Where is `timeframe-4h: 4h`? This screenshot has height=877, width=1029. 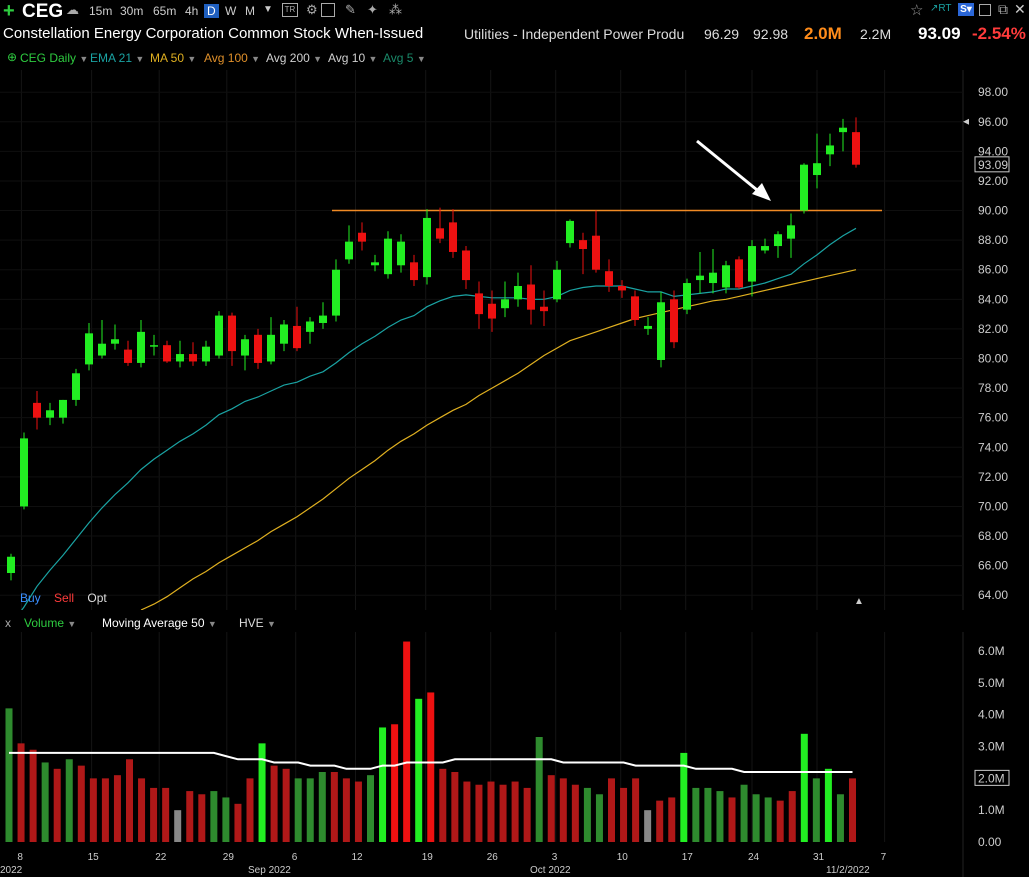 timeframe-4h: 4h is located at coordinates (192, 11).